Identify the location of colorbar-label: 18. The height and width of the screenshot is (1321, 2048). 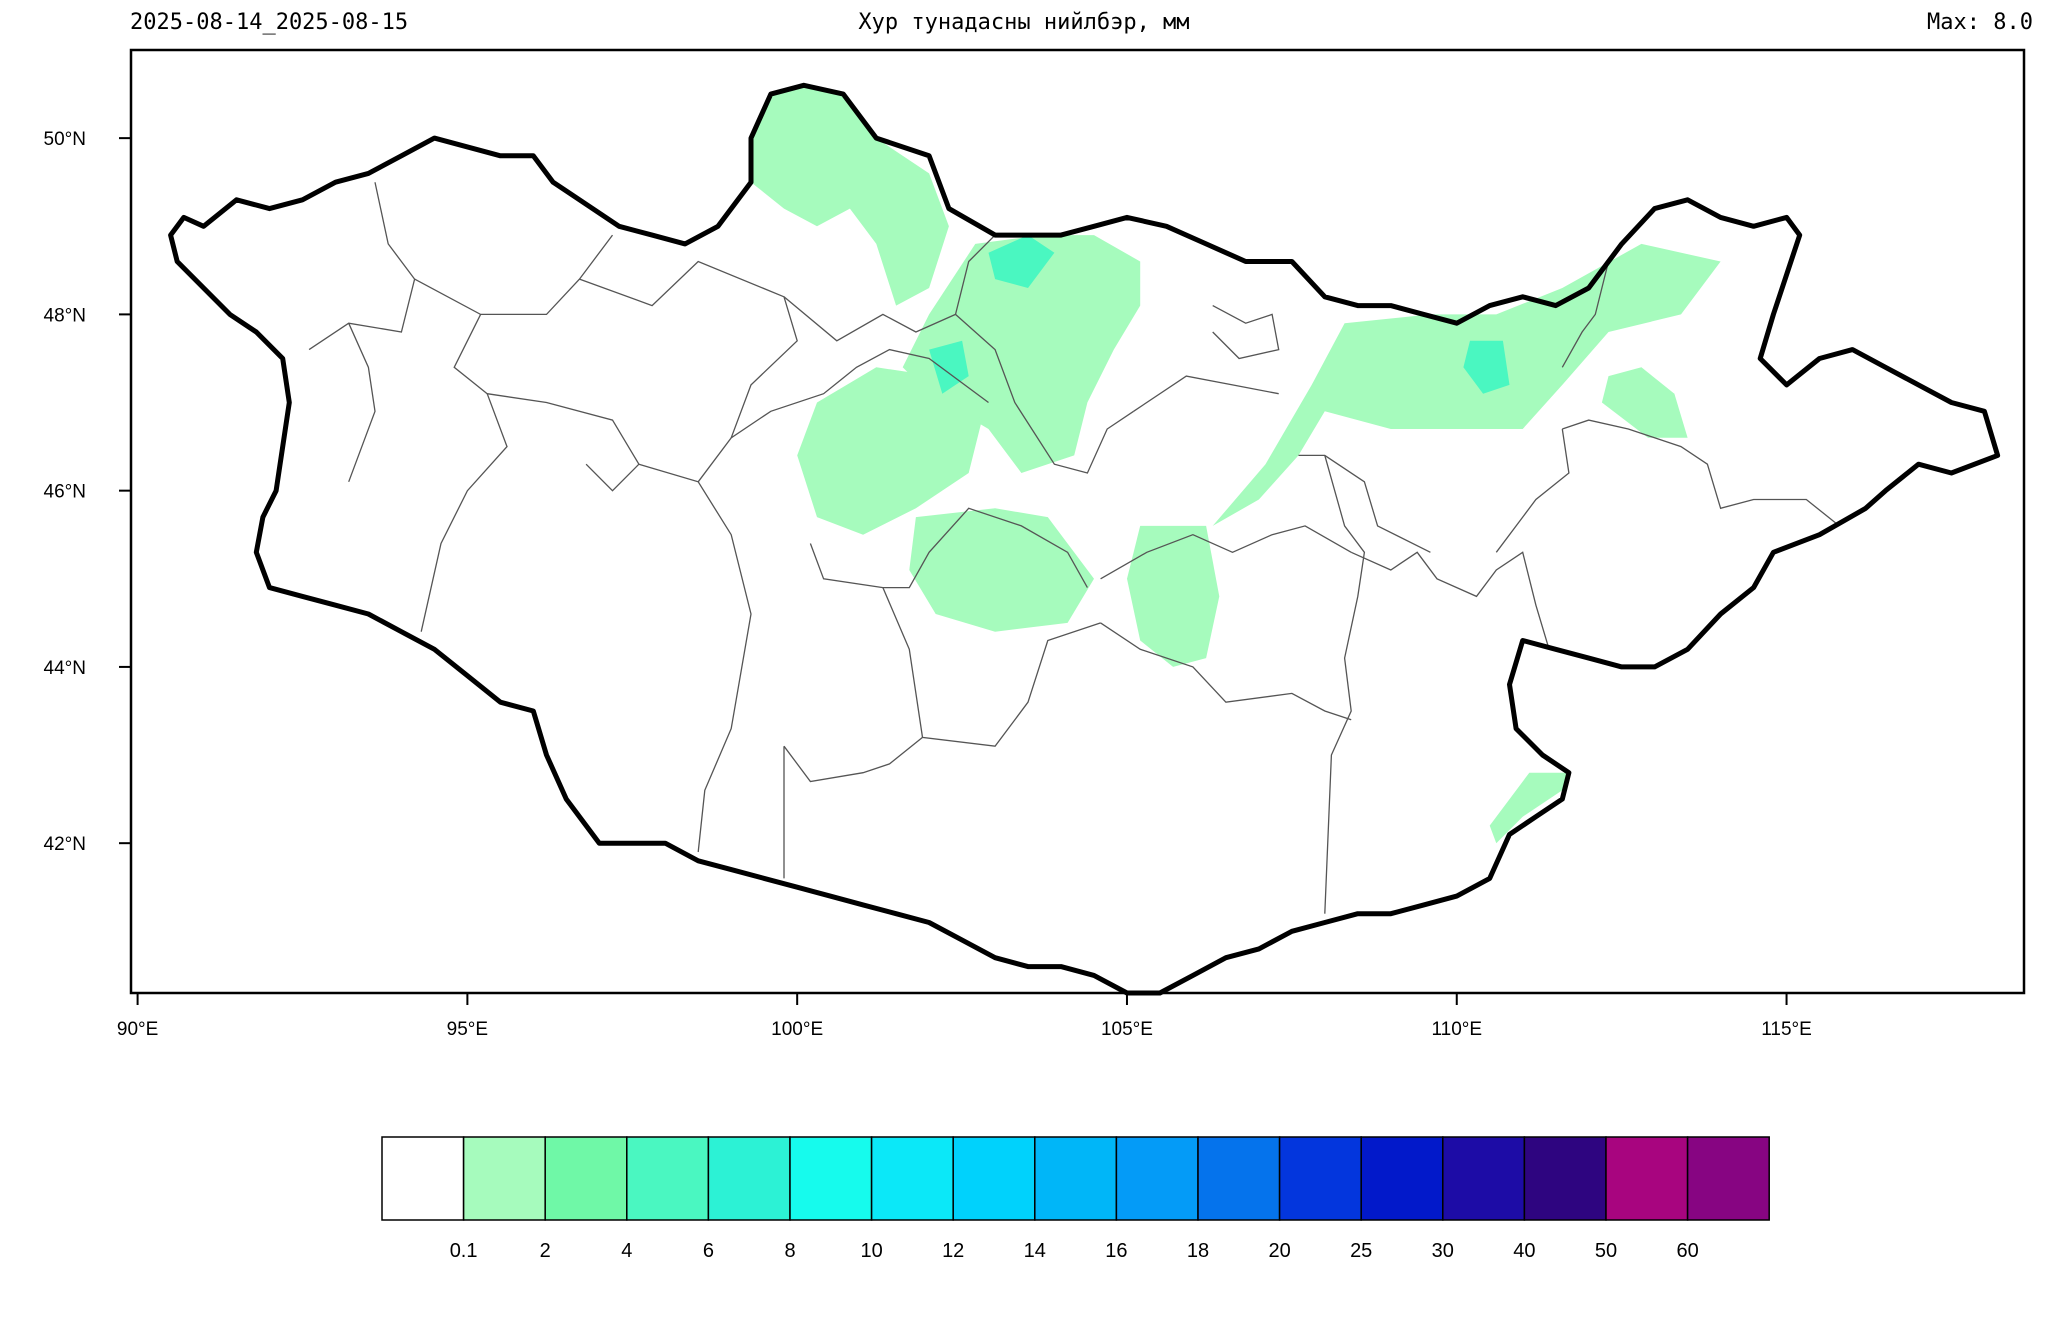
(1198, 1251).